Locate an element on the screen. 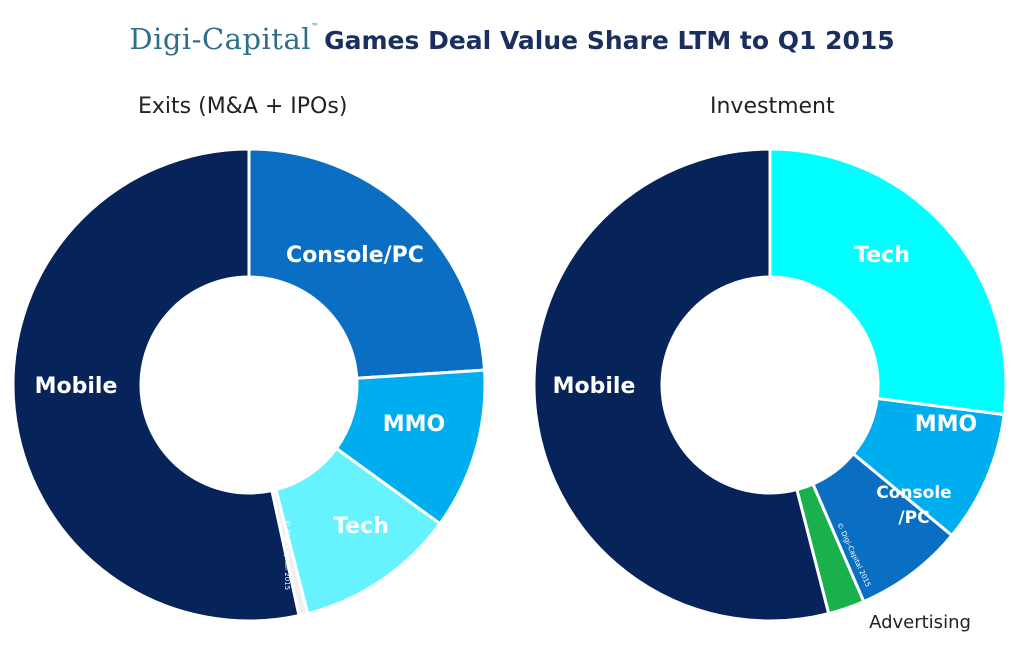 This screenshot has width=1024, height=663. main-title: Games Deal Value Share LTM to Q1 2015 is located at coordinates (609, 40).